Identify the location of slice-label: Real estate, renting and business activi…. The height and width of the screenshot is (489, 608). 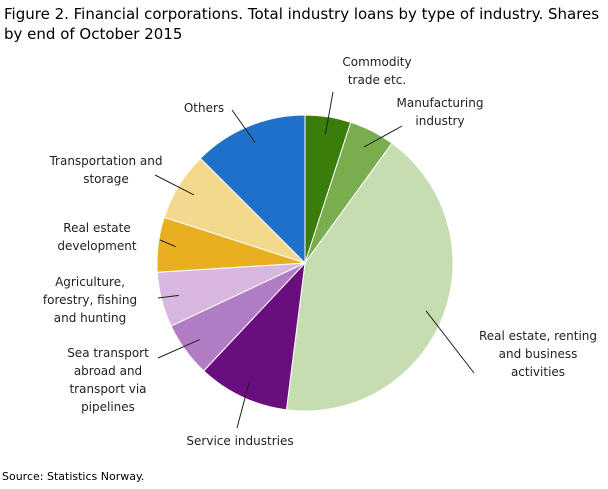
(537, 354).